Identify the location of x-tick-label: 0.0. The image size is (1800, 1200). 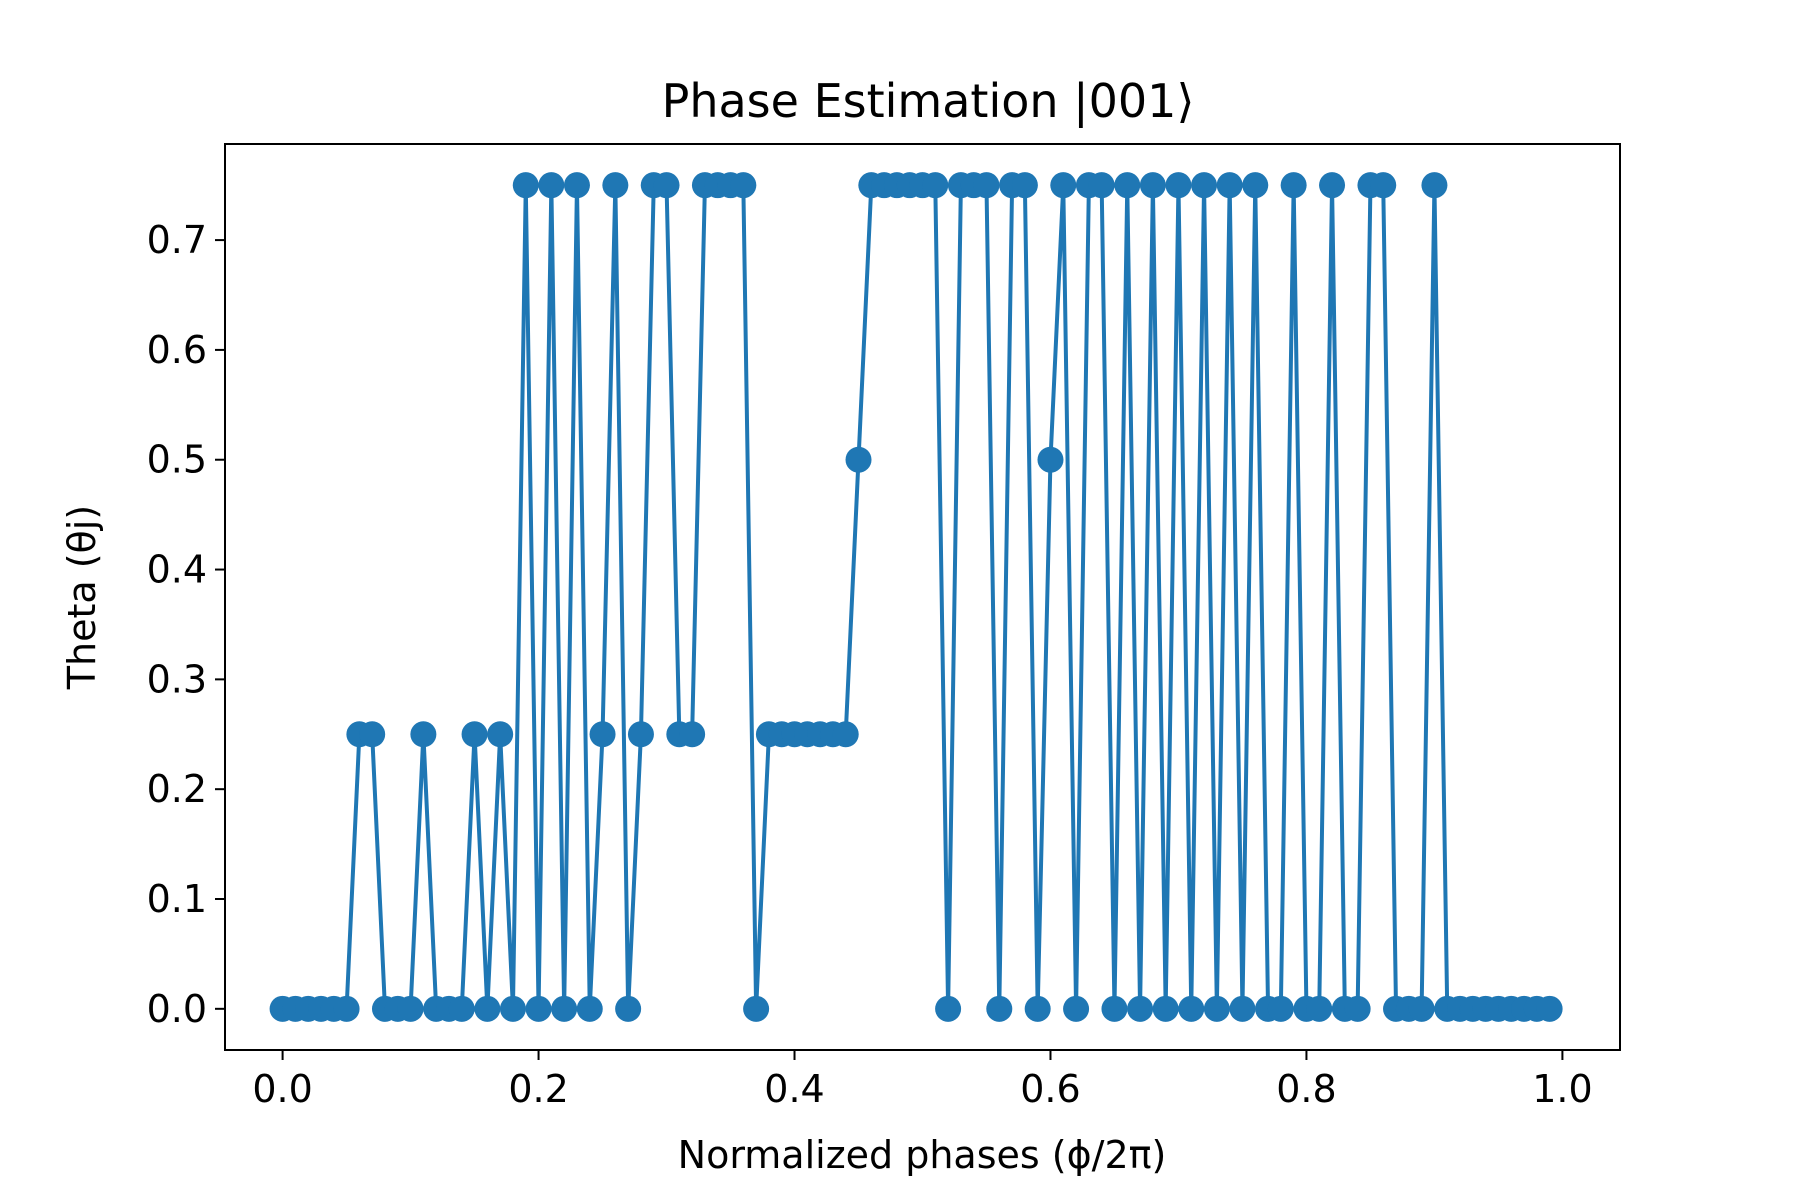
(282, 1089).